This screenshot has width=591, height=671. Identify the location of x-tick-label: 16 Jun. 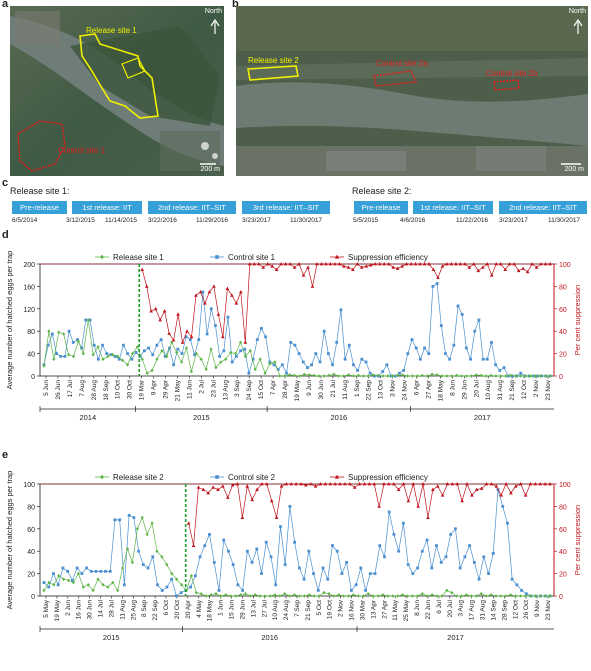
(79, 610).